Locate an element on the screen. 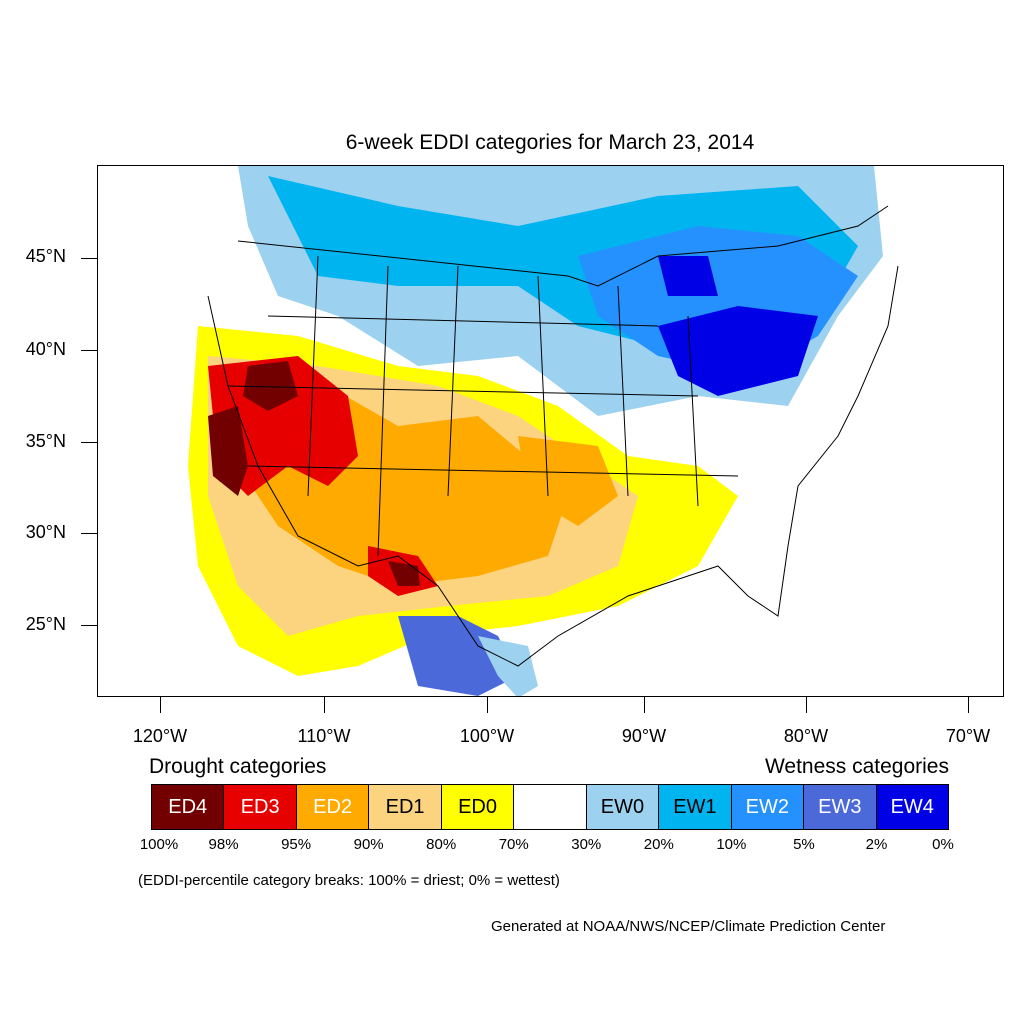 Image resolution: width=1024 pixels, height=1024 pixels. lat-label-35: 35°N is located at coordinates (45, 441).